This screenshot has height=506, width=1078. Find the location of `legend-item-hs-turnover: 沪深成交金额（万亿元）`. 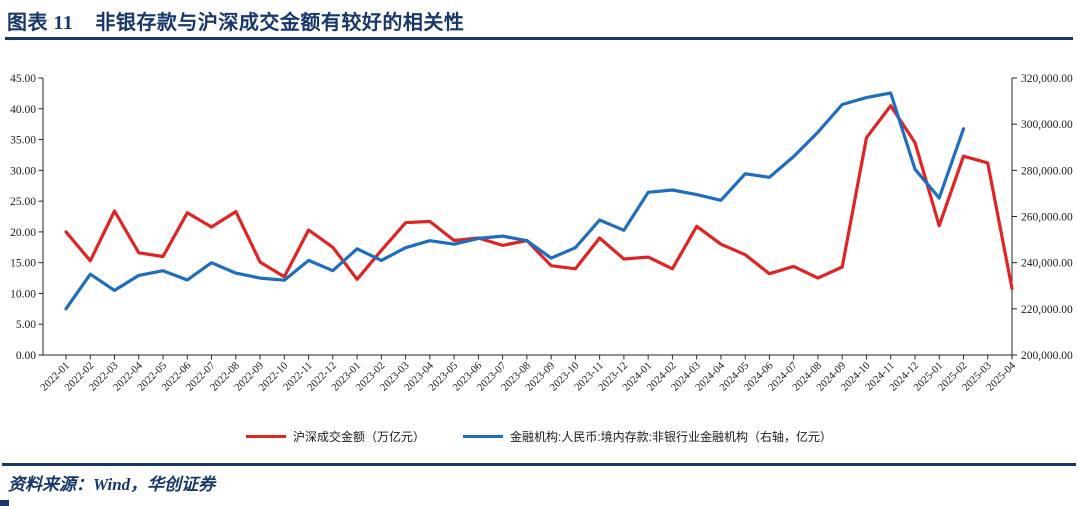

legend-item-hs-turnover: 沪深成交金额（万亿元） is located at coordinates (335, 436).